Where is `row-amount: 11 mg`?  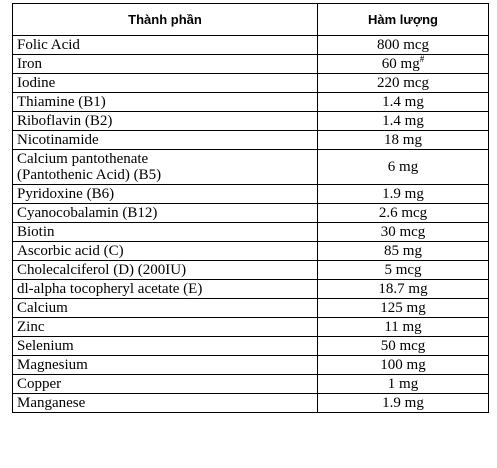
row-amount: 11 mg is located at coordinates (403, 327).